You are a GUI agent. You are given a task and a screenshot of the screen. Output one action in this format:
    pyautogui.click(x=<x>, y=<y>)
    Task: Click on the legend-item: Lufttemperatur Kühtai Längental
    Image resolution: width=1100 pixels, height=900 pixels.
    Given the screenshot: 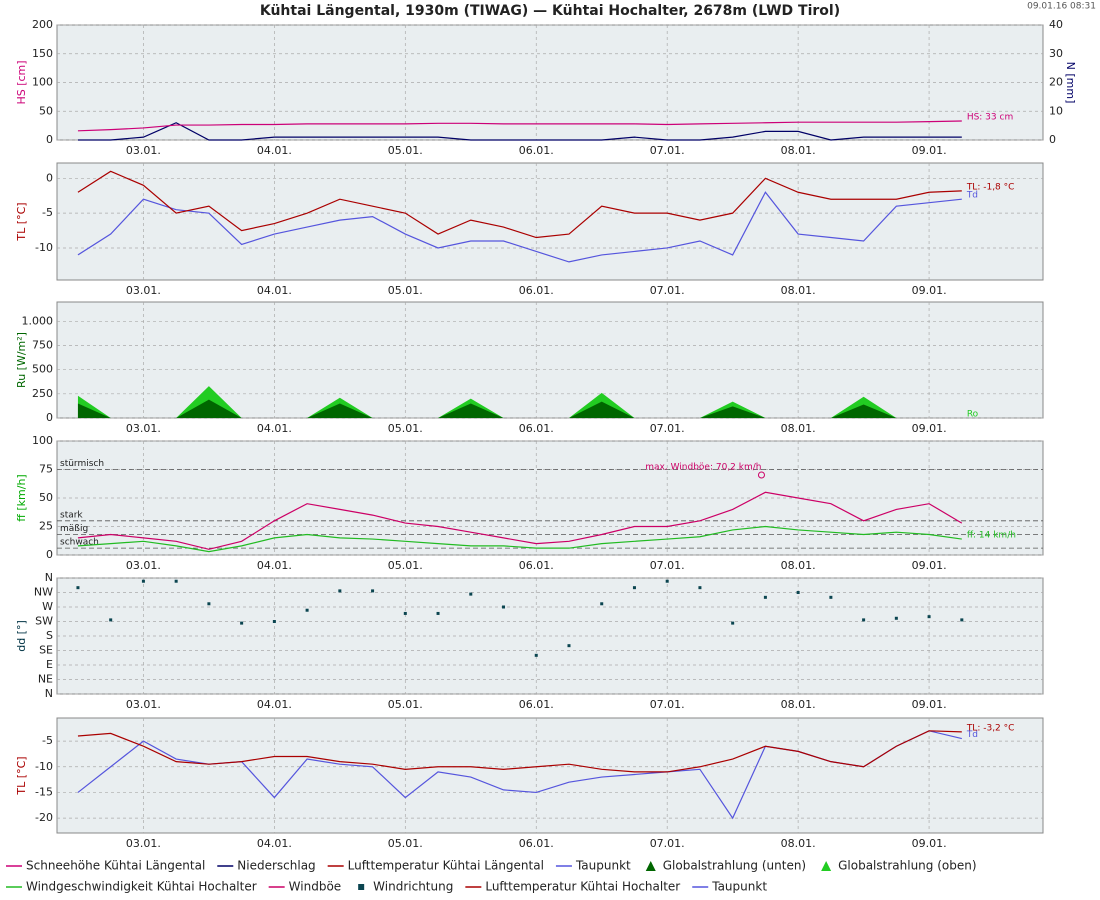 What is the action you would take?
    pyautogui.click(x=435, y=866)
    